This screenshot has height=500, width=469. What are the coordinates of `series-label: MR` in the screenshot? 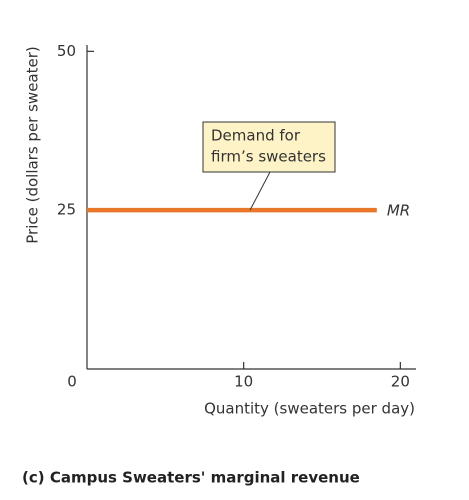 It's located at (398, 211).